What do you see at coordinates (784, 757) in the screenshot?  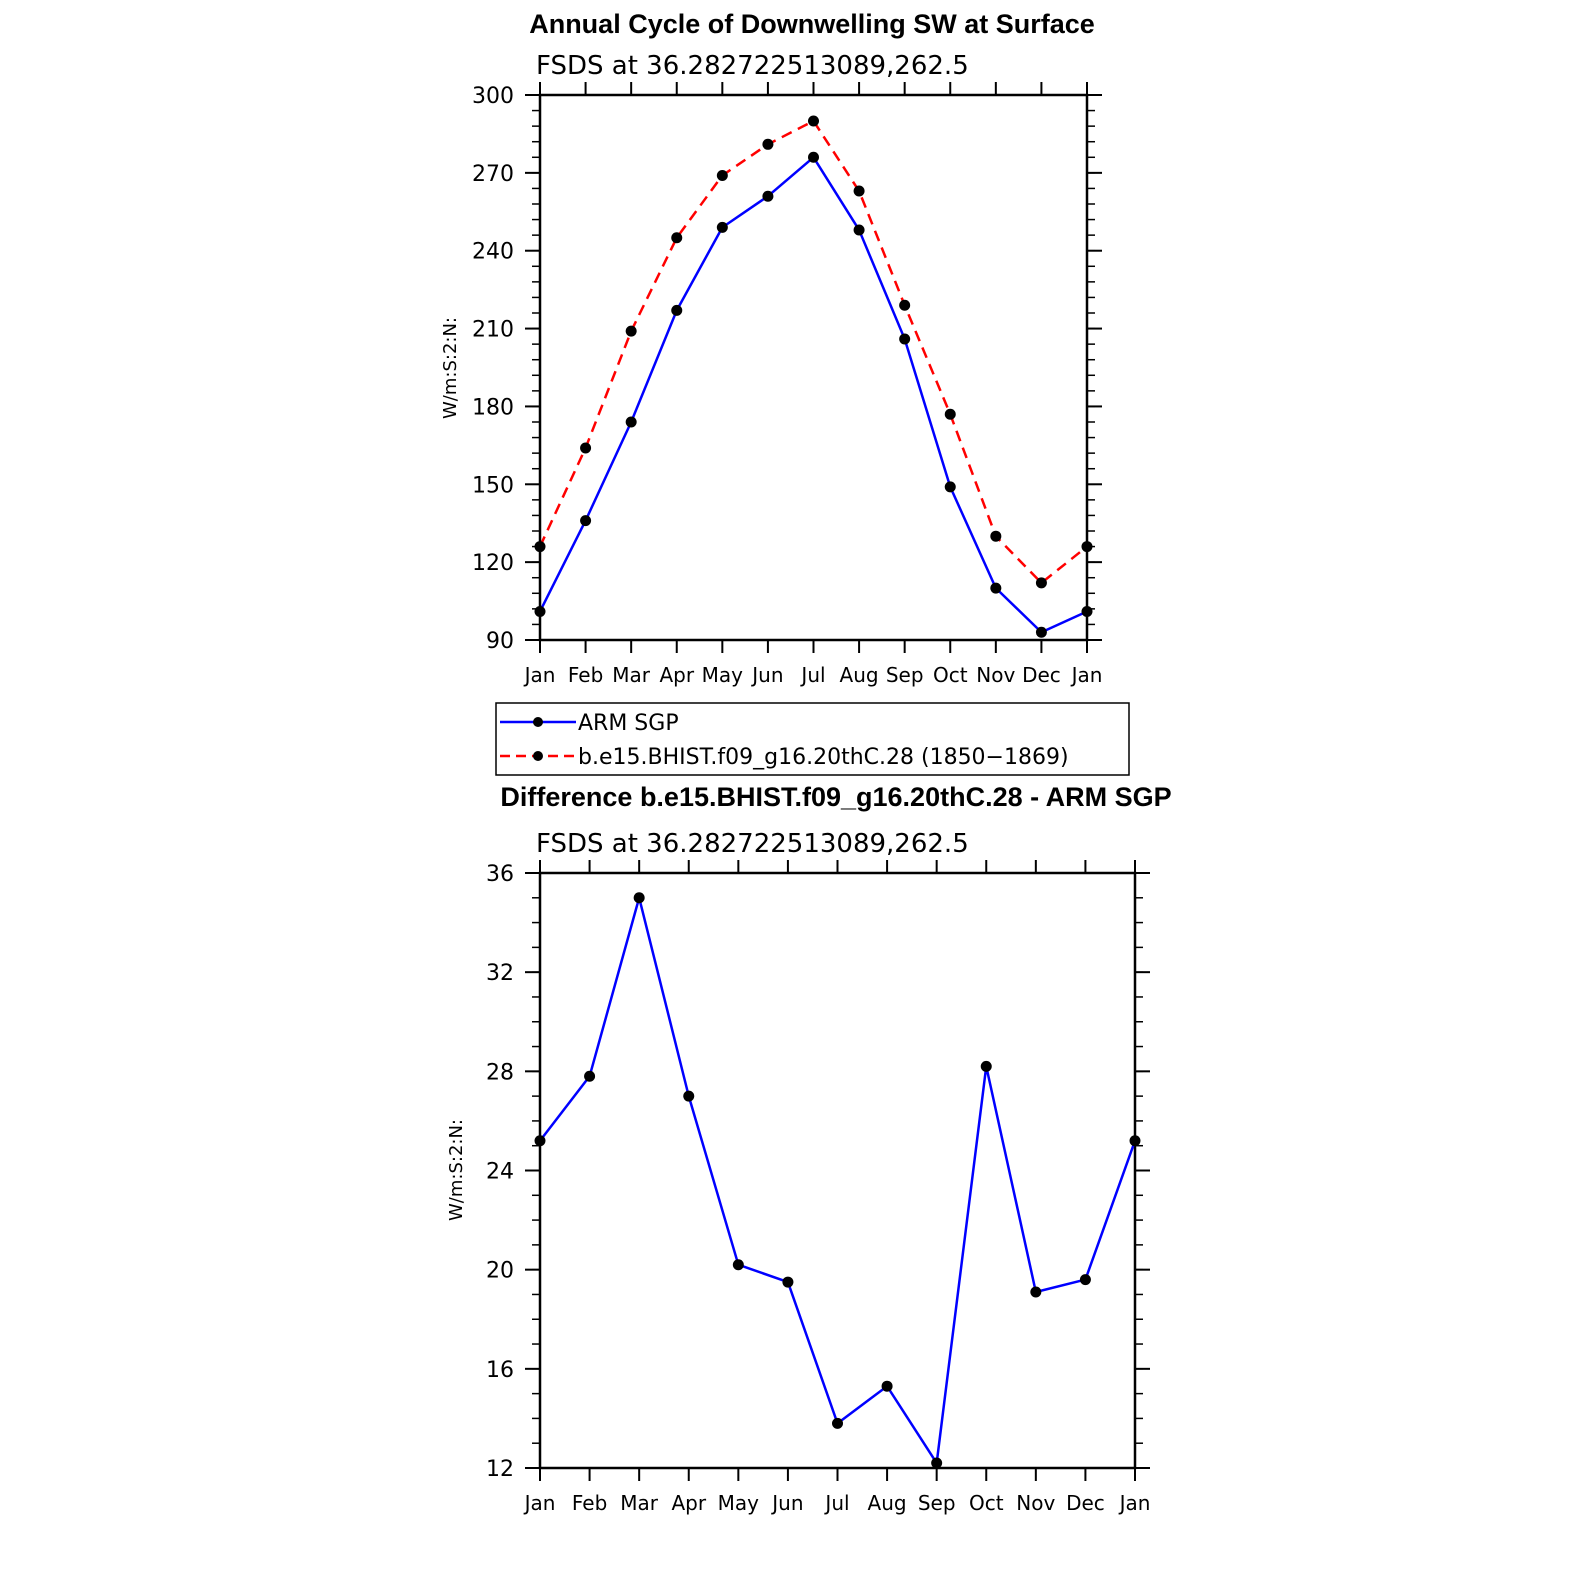 I see `legend-entry-model: b.e15.BHIST.f09_g16.20thC.28 (1850−1869)` at bounding box center [784, 757].